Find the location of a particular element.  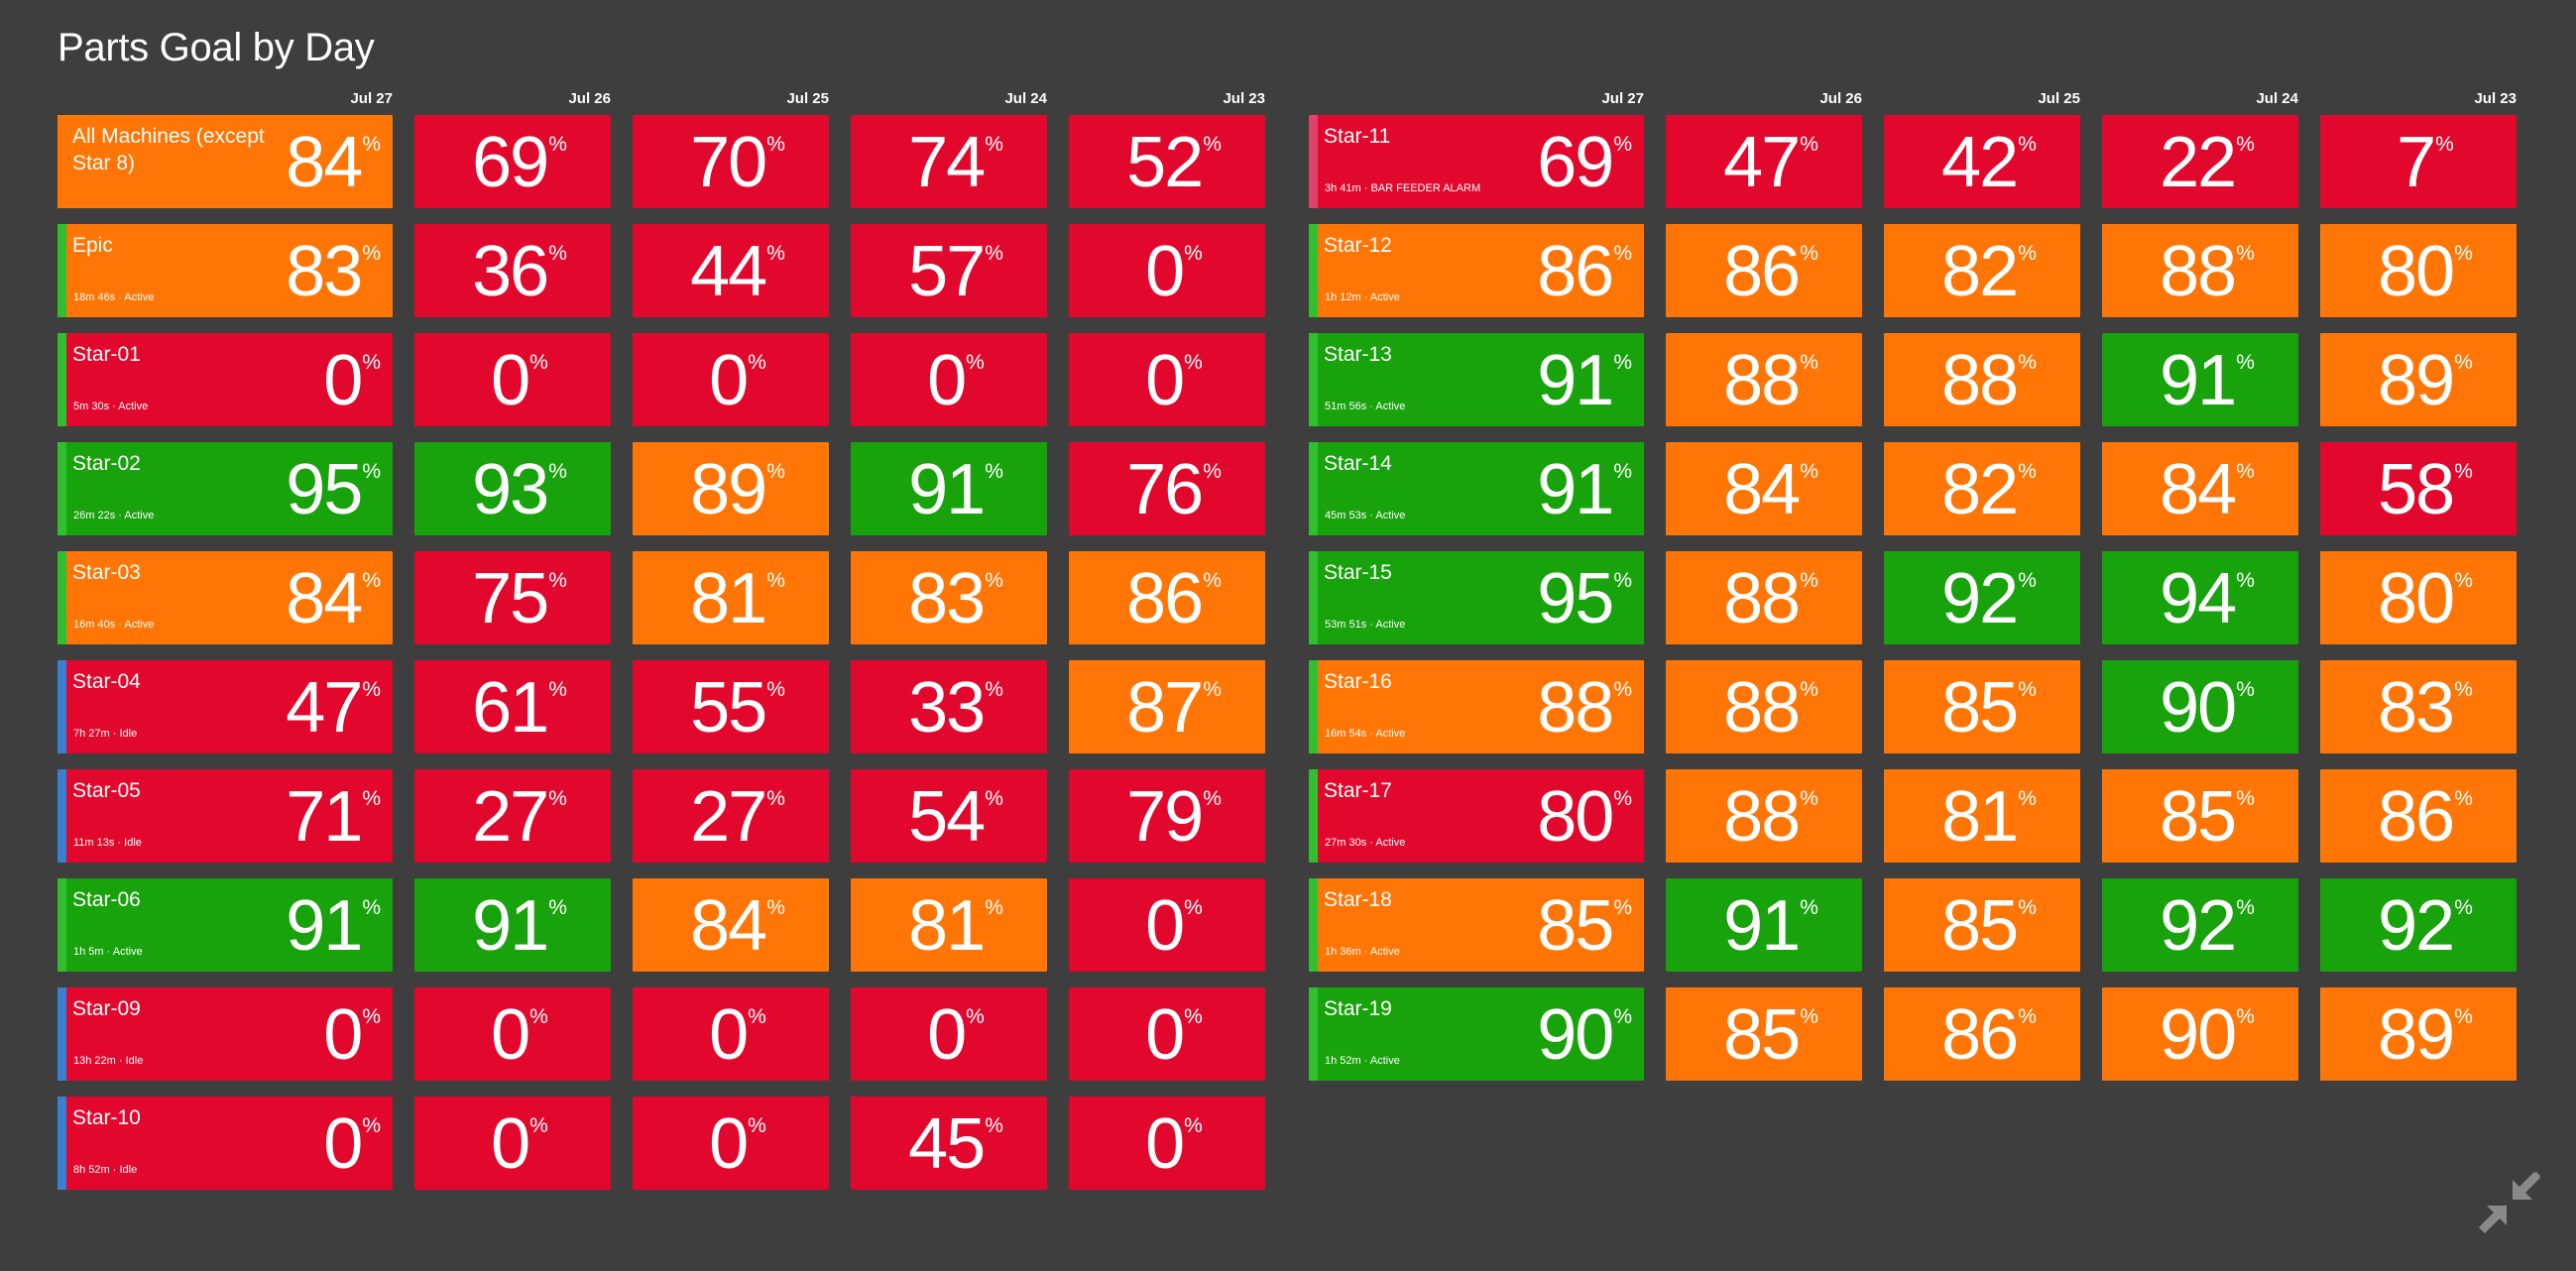

day-goal-tile: 76% is located at coordinates (1167, 488).